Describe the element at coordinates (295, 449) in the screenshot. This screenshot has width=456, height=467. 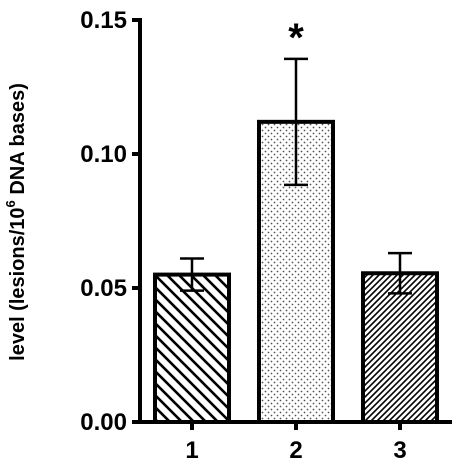
I see `x-tick-label-2: 2` at that location.